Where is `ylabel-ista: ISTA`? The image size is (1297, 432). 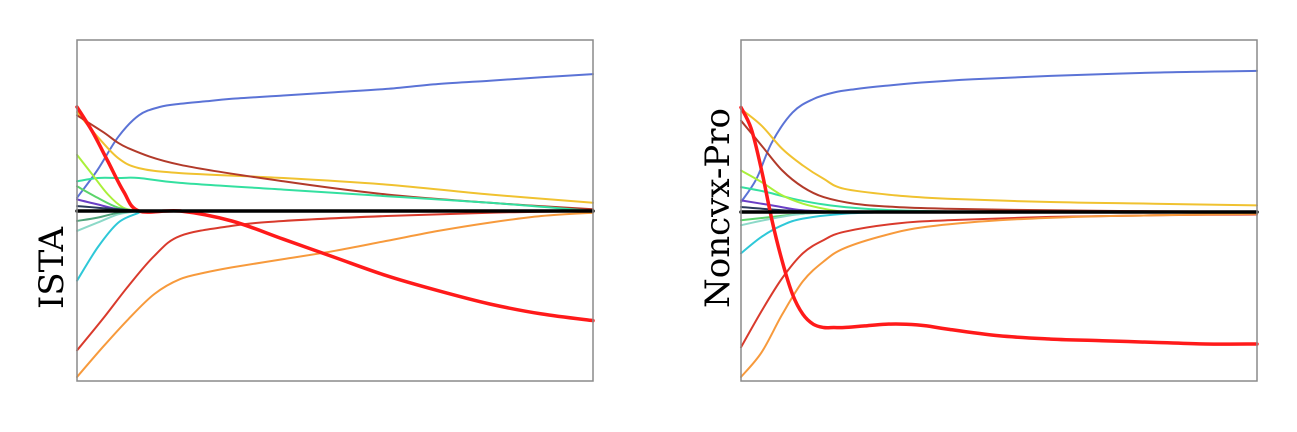
ylabel-ista: ISTA is located at coordinates (52, 268).